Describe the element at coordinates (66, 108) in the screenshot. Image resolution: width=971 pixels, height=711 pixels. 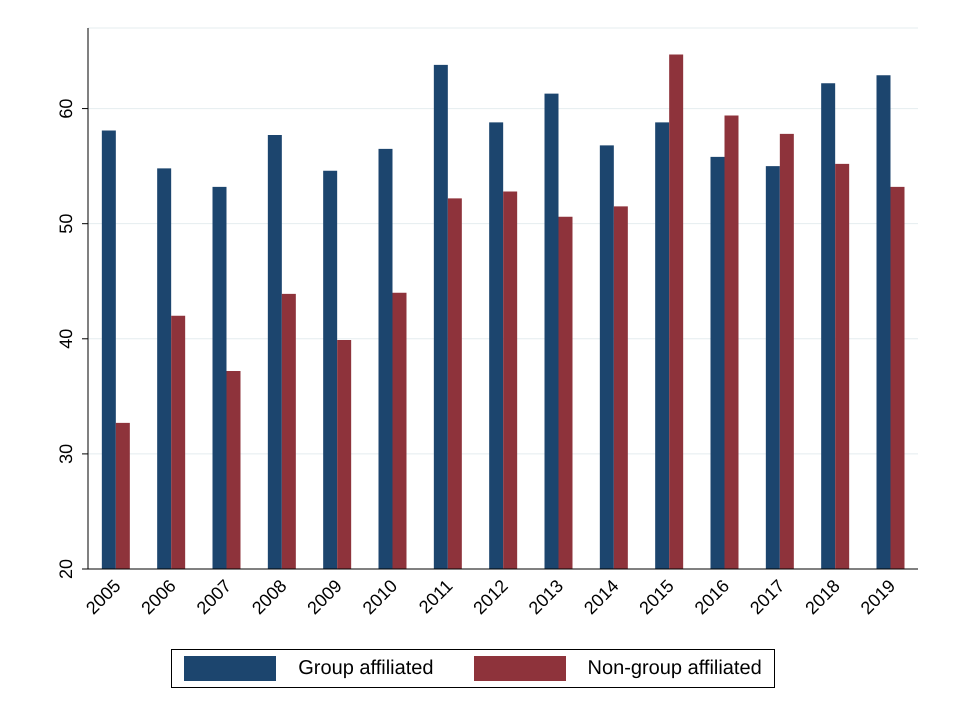
I see `y-tick-label: 60` at that location.